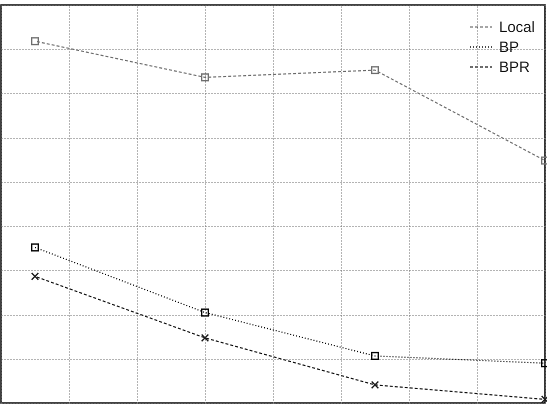 Image resolution: width=547 pixels, height=410 pixels. What do you see at coordinates (509, 47) in the screenshot?
I see `legend-label: BP` at bounding box center [509, 47].